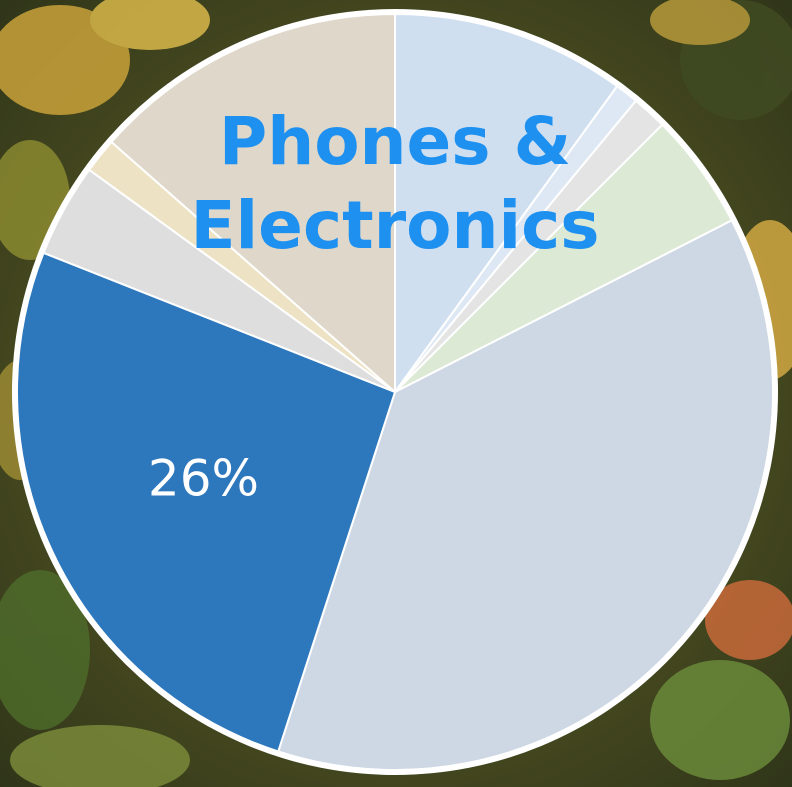 The image size is (792, 787). I want to click on chart-title: Phones & Electronics, so click(395, 183).